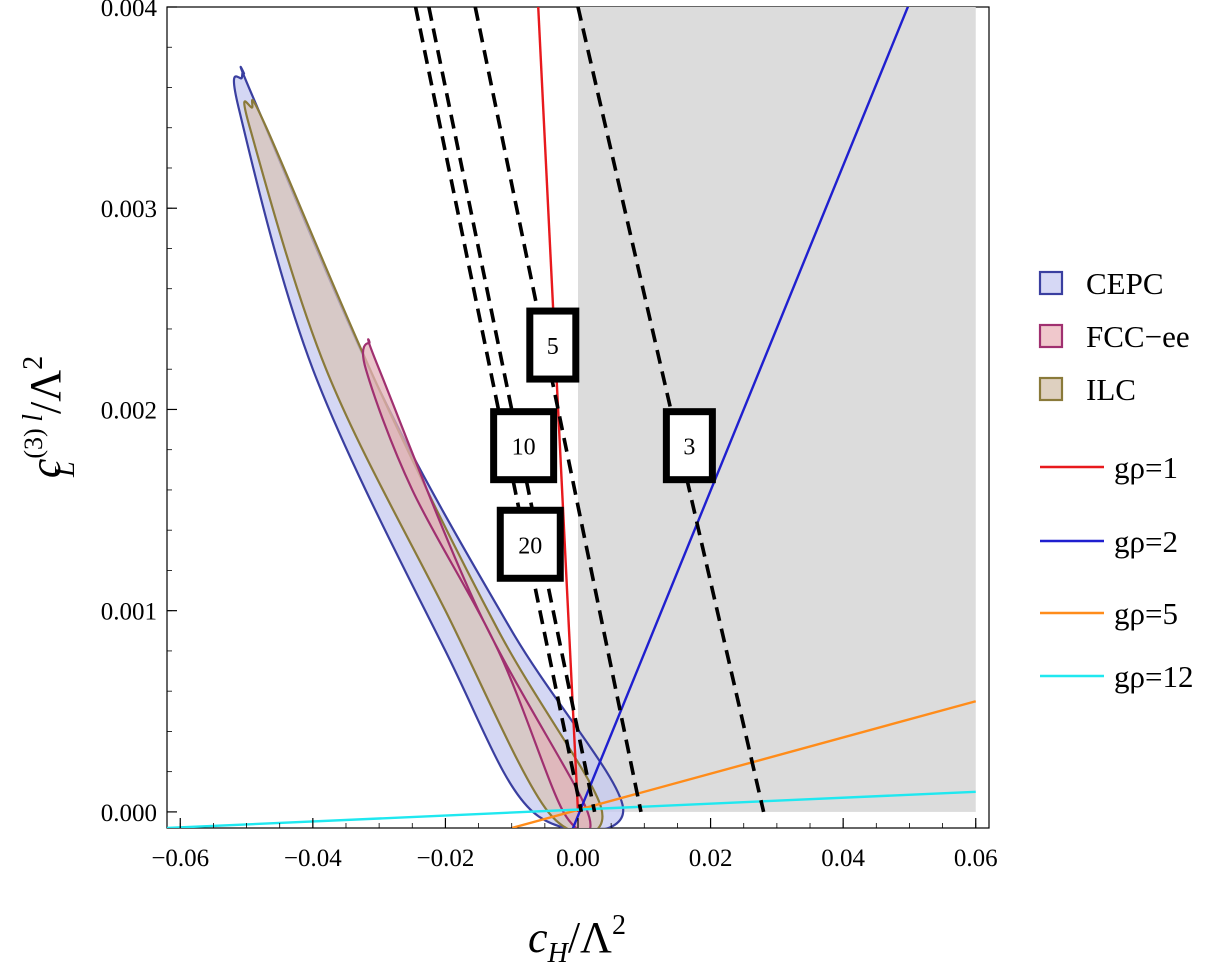 This screenshot has width=1232, height=966. I want to click on legend-label: CEPC, so click(1125, 283).